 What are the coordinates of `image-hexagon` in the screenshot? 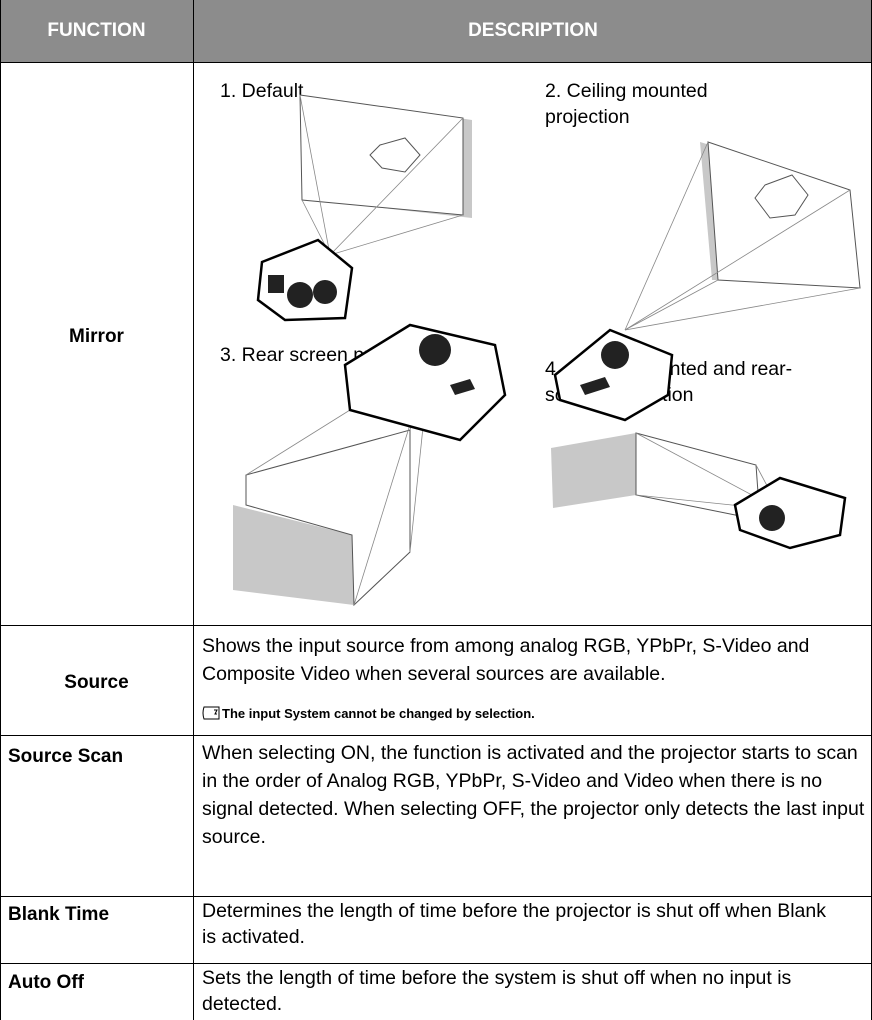 It's located at (395, 155).